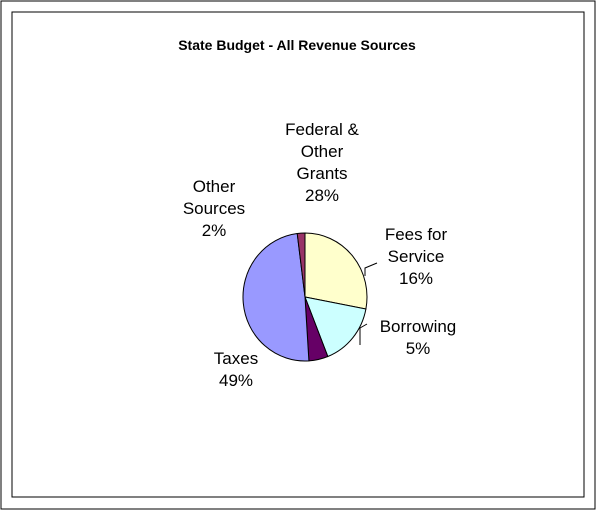 This screenshot has height=517, width=597. I want to click on pie-slices, so click(305, 297).